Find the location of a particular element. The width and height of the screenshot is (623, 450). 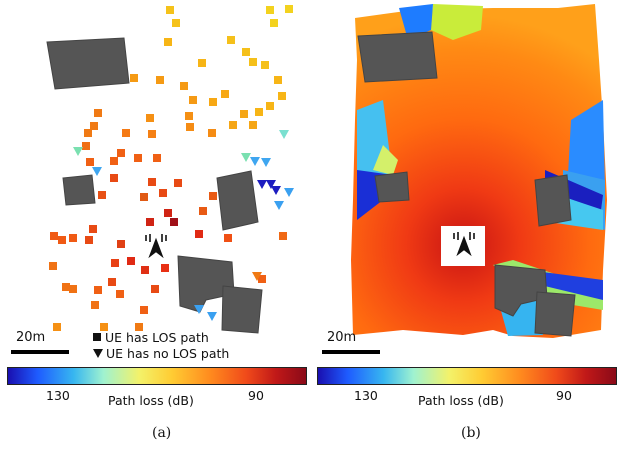

legend-los-label: UE has LOS path is located at coordinates (157, 337).